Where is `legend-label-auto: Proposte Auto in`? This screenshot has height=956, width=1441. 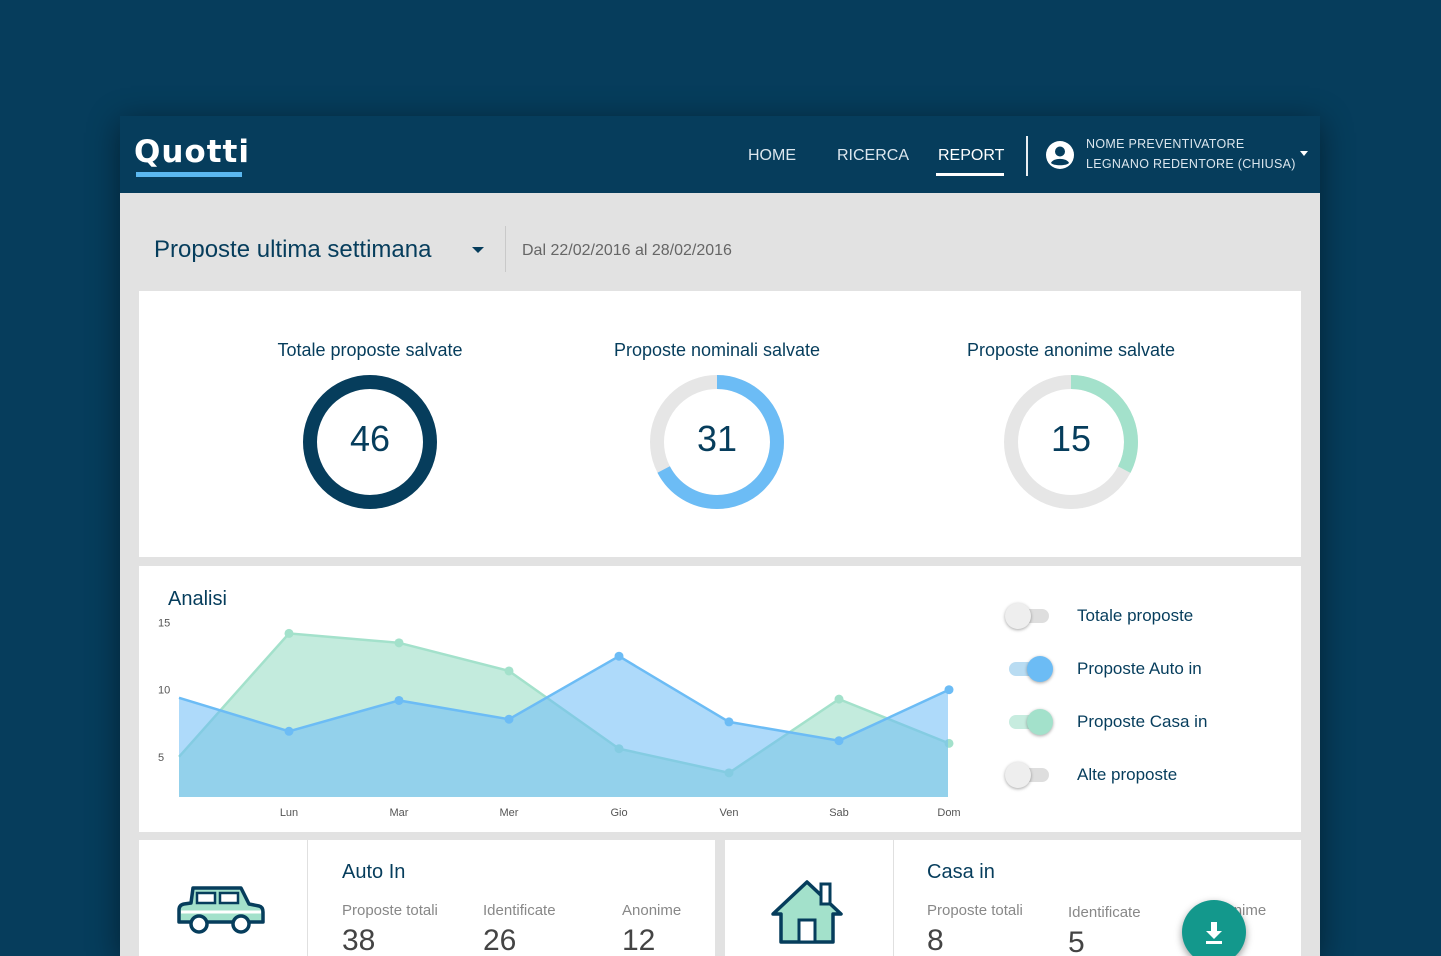
legend-label-auto: Proposte Auto in is located at coordinates (1139, 668).